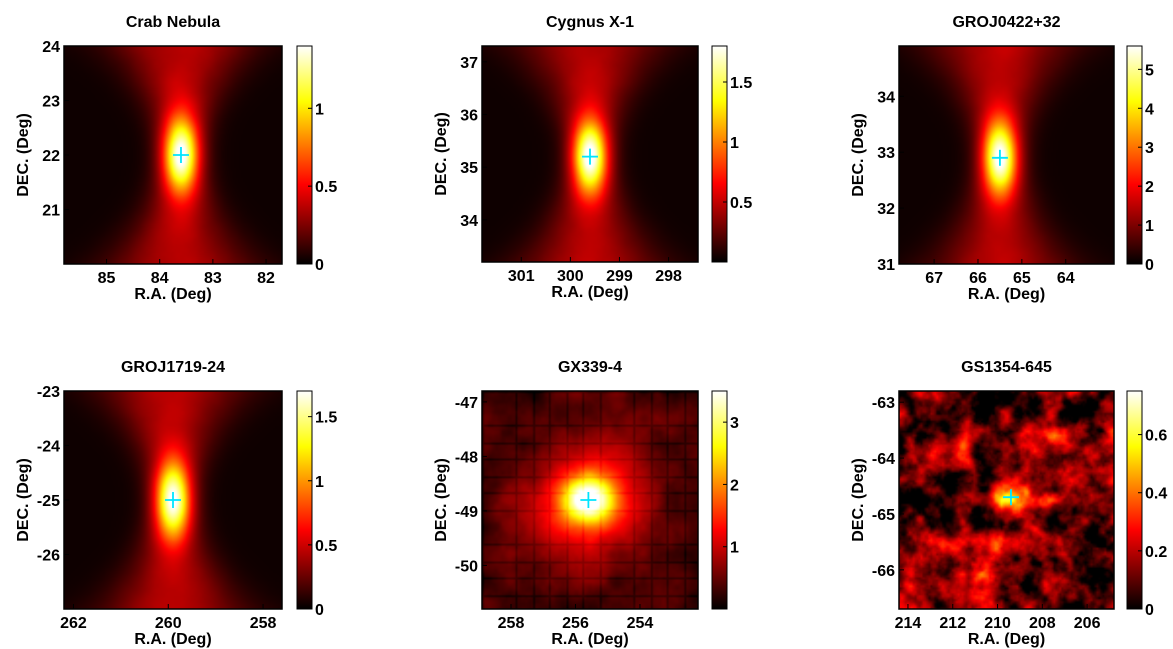 The image size is (1173, 649). Describe the element at coordinates (466, 403) in the screenshot. I see `y-tick-label: -47` at that location.